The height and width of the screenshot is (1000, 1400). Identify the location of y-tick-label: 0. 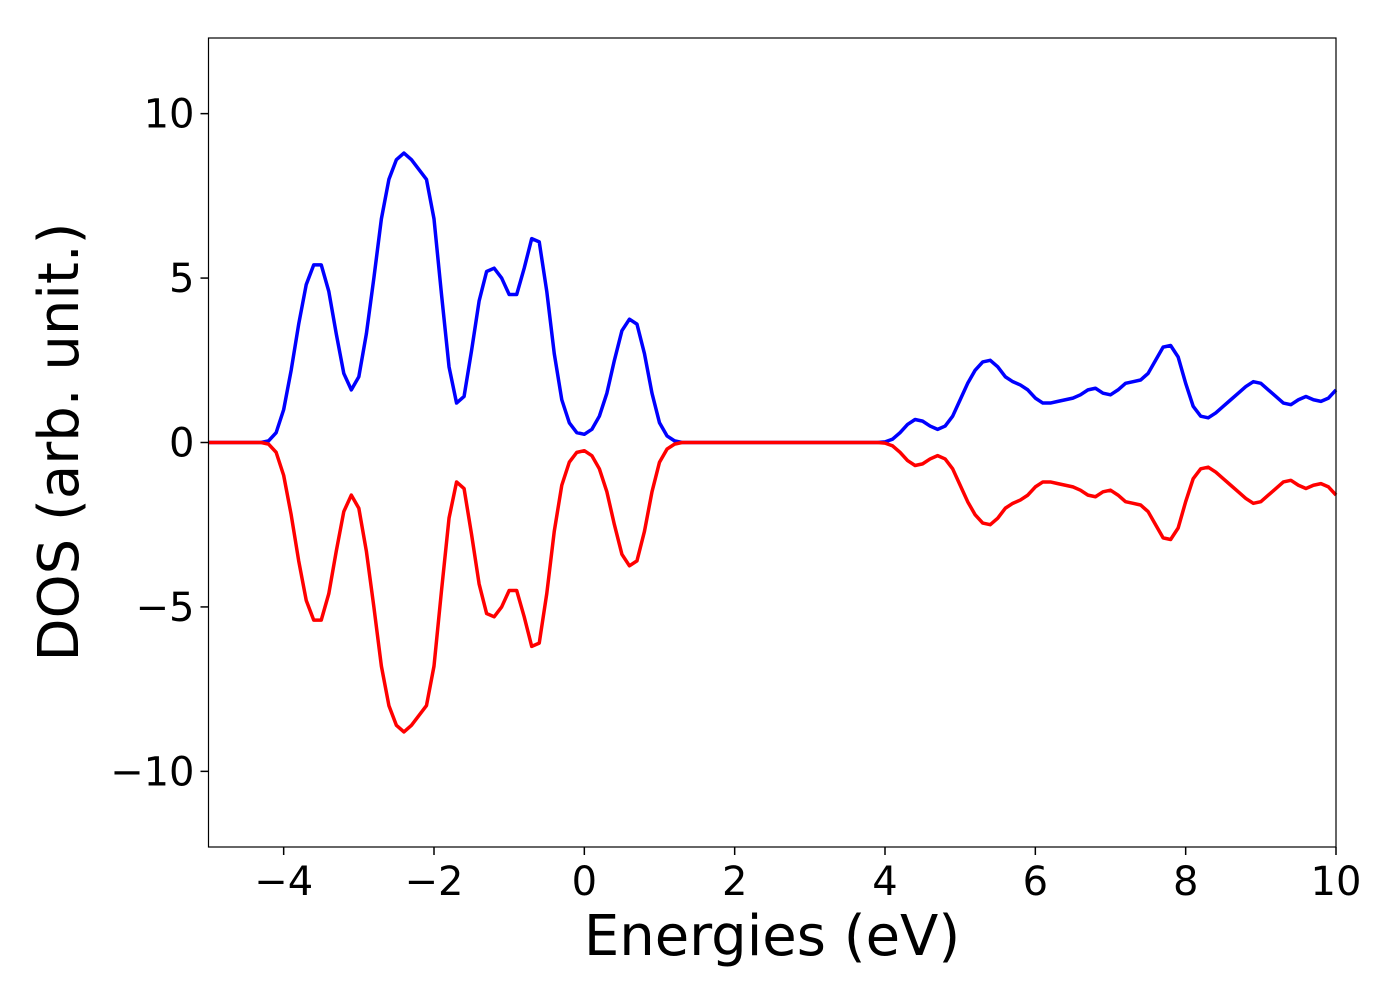
(181, 444).